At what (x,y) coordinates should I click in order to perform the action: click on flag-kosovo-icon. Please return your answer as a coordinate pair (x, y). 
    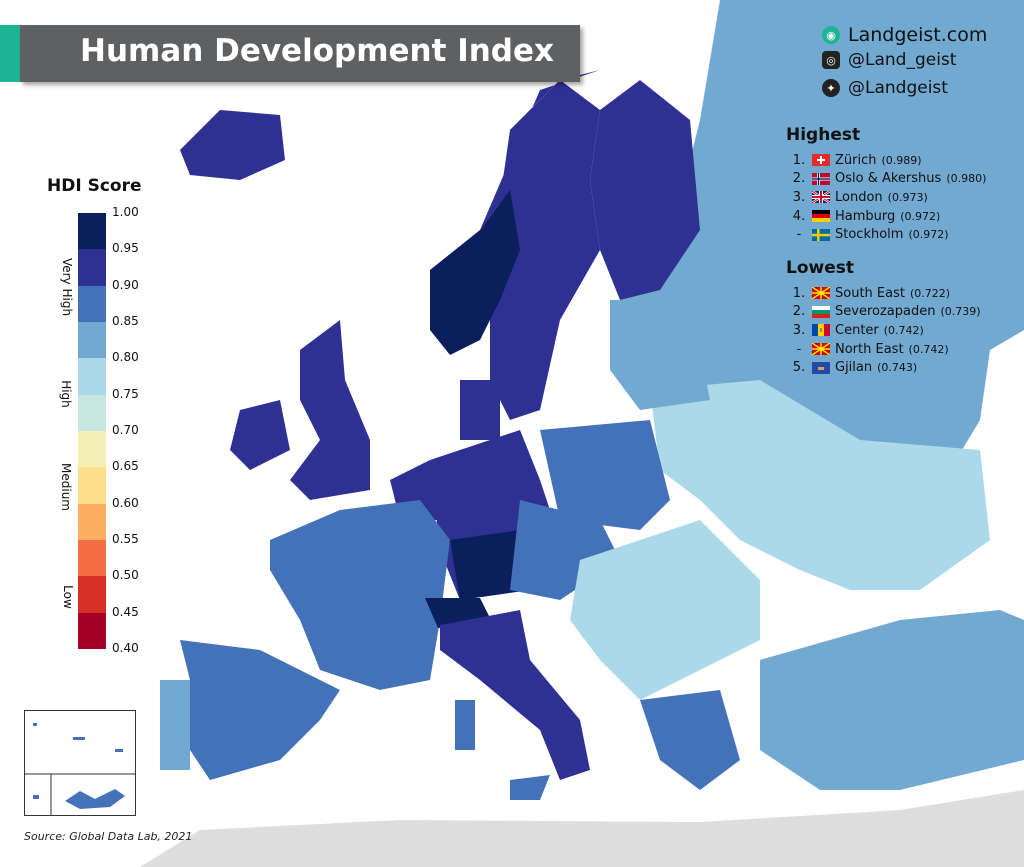
    Looking at the image, I should click on (821, 367).